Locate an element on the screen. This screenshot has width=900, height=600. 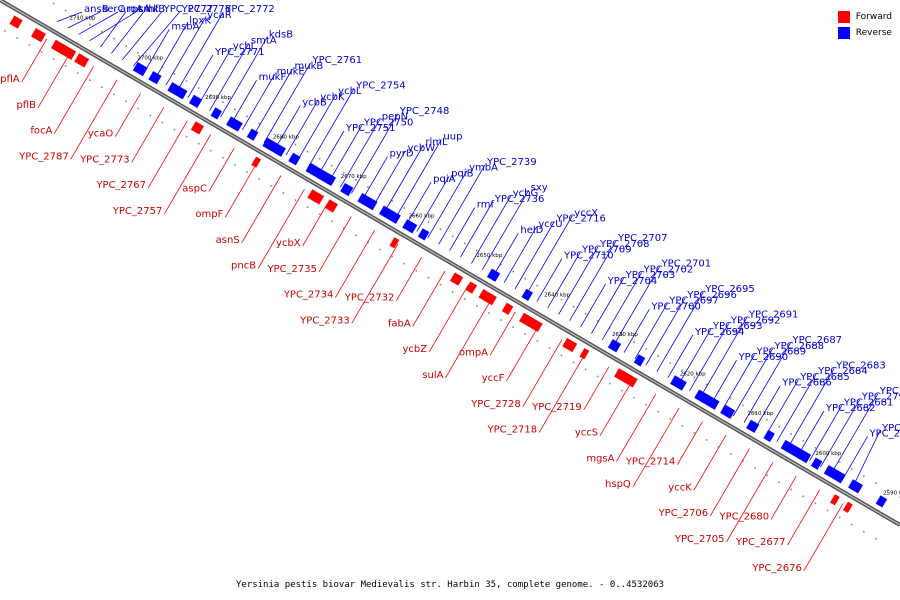
axis-tick-label: 2670 kbp is located at coordinates (354, 177).